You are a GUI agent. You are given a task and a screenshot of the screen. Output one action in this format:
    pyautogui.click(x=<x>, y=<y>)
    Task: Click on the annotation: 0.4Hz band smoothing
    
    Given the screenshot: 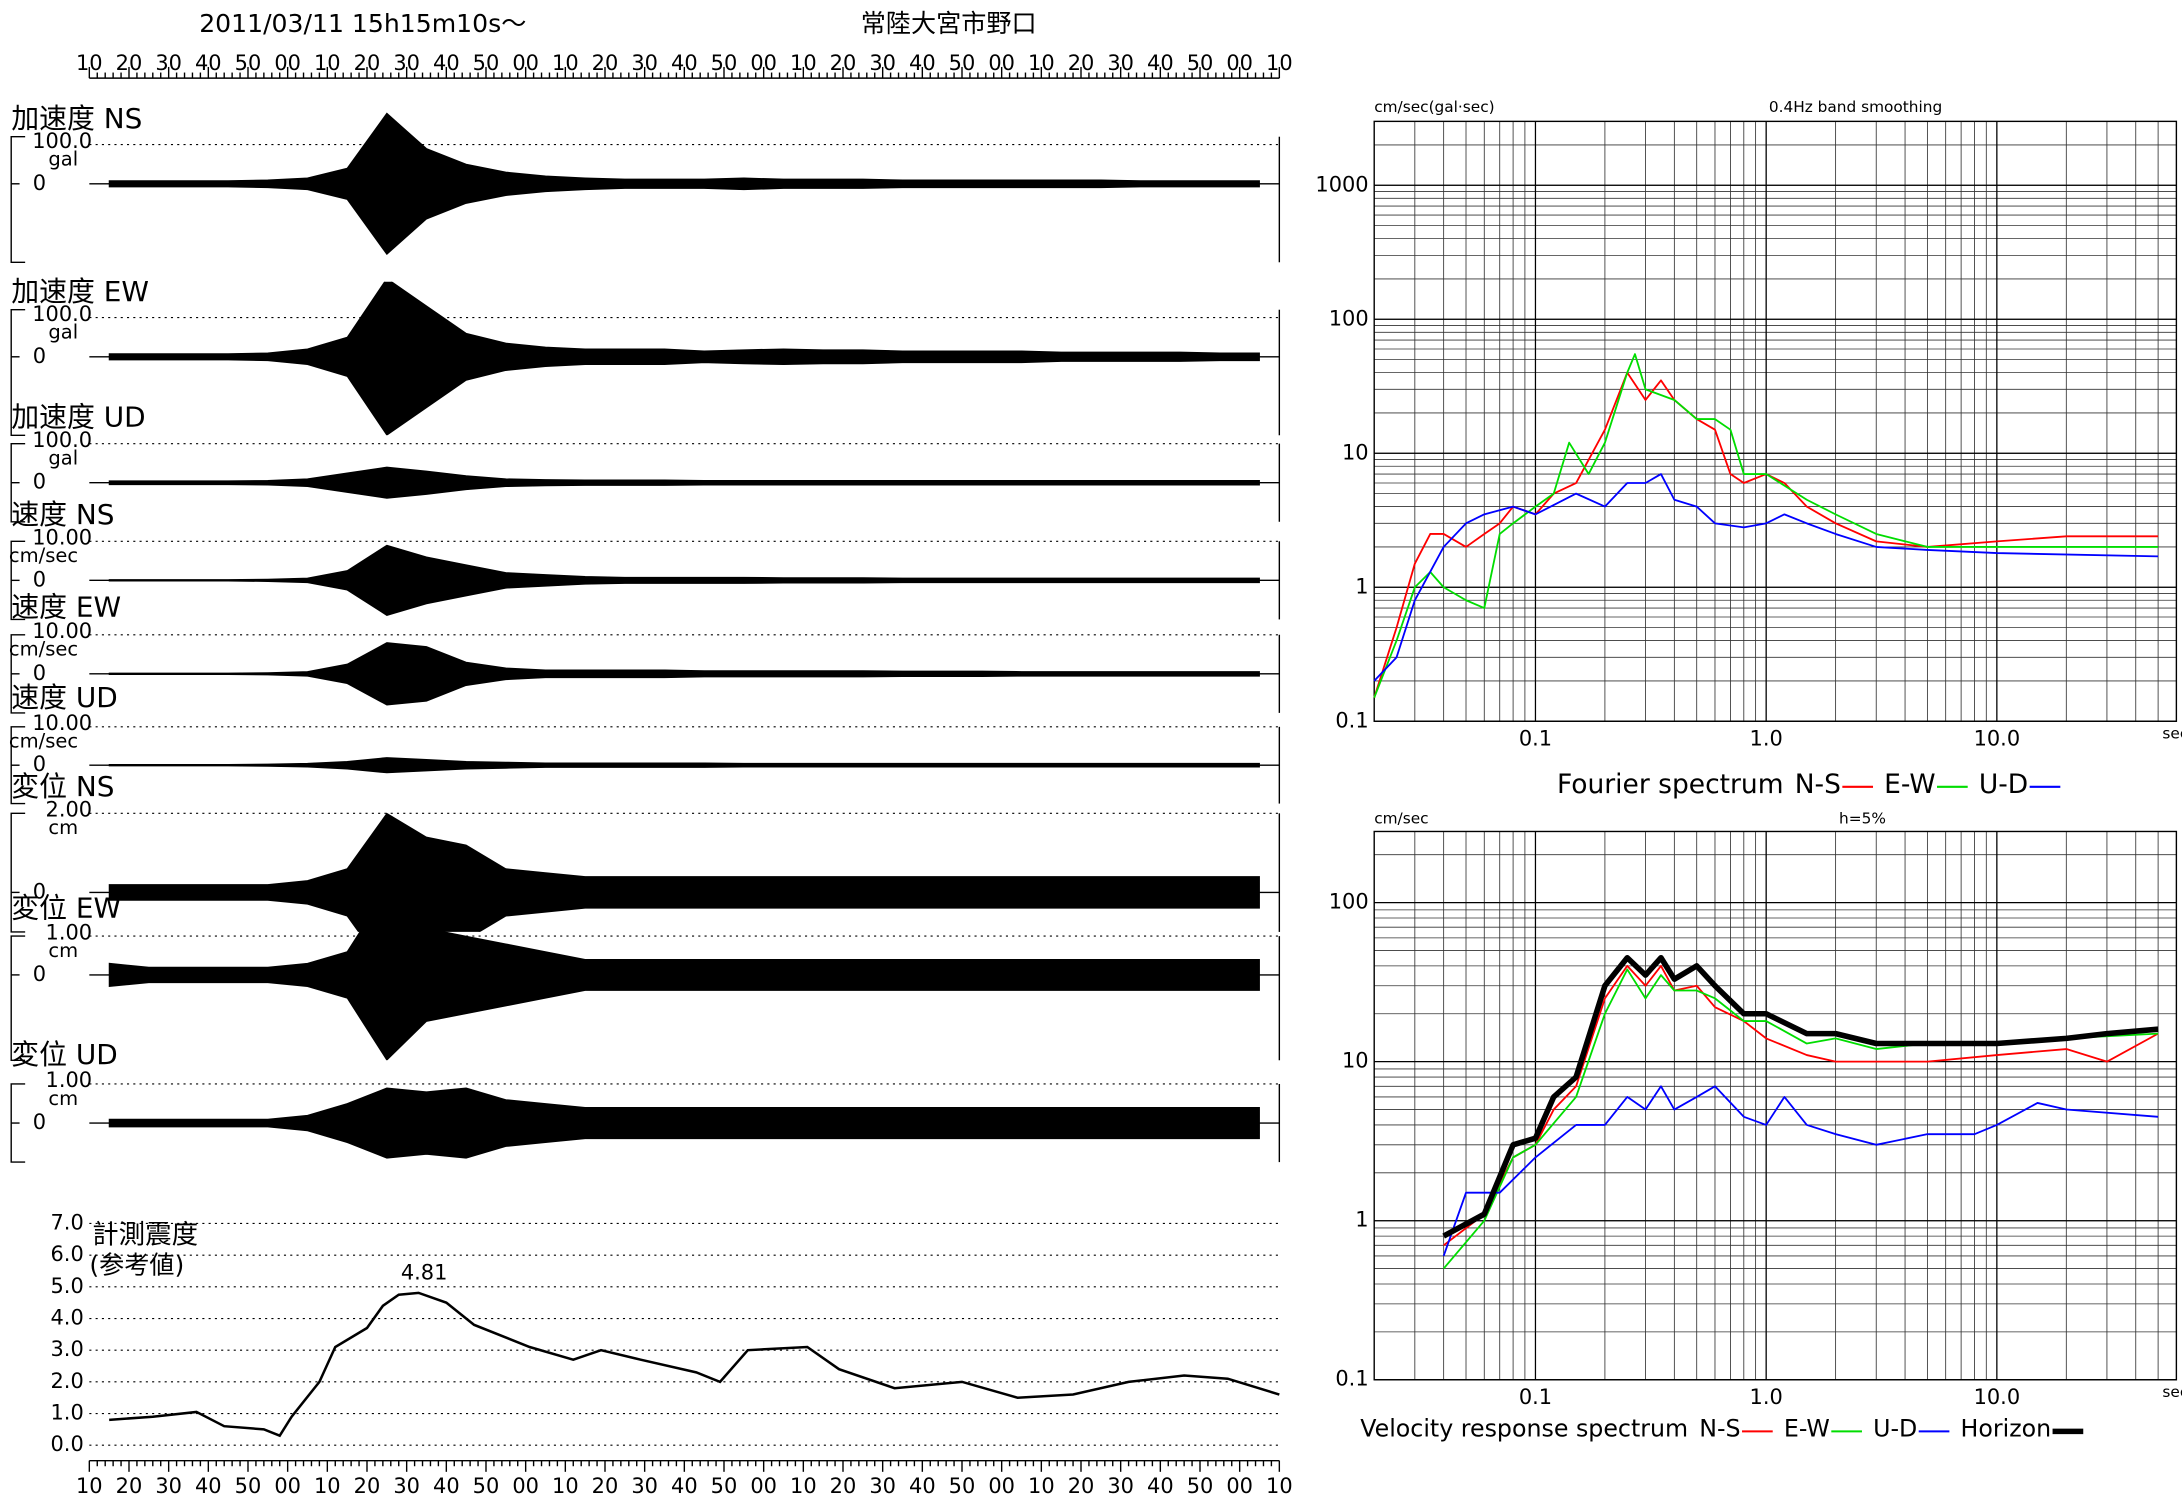 What is the action you would take?
    pyautogui.click(x=1855, y=107)
    